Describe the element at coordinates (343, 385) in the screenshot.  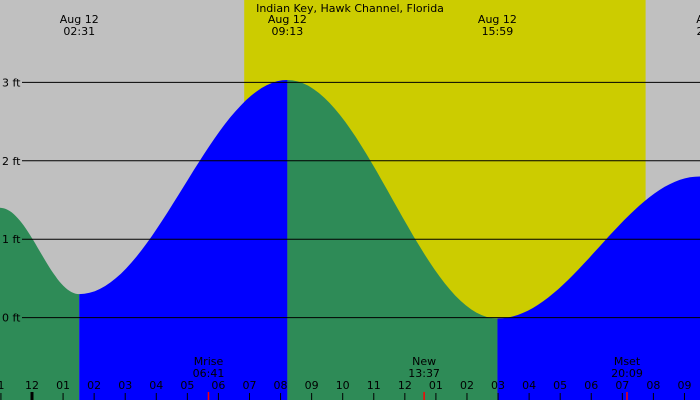
I see `x-tick-label-11: 10` at that location.